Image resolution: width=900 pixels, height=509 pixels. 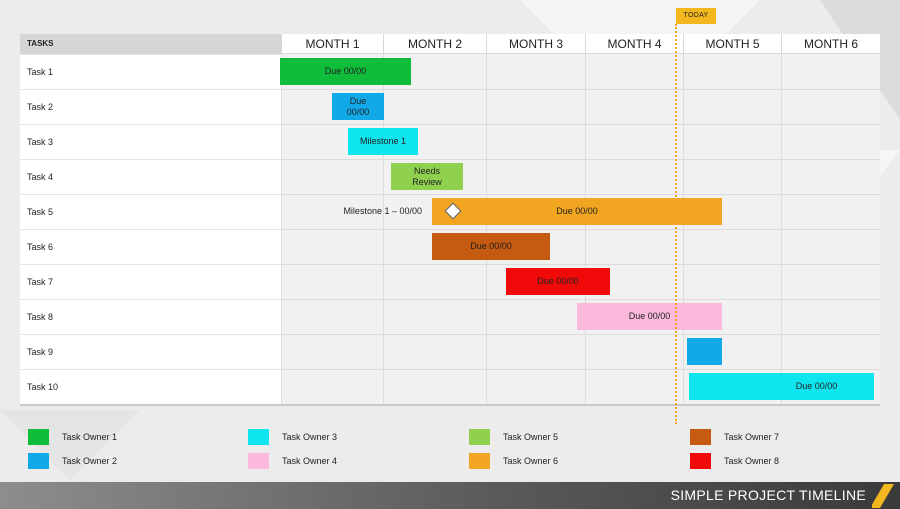 I want to click on legend-item-owner-3: Task Owner 3, so click(x=292, y=437).